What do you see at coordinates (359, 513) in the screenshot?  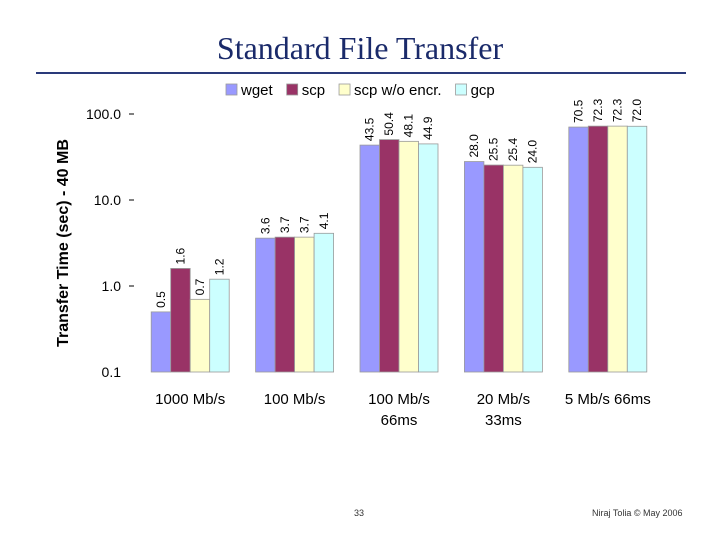 I see `page-number: 33` at bounding box center [359, 513].